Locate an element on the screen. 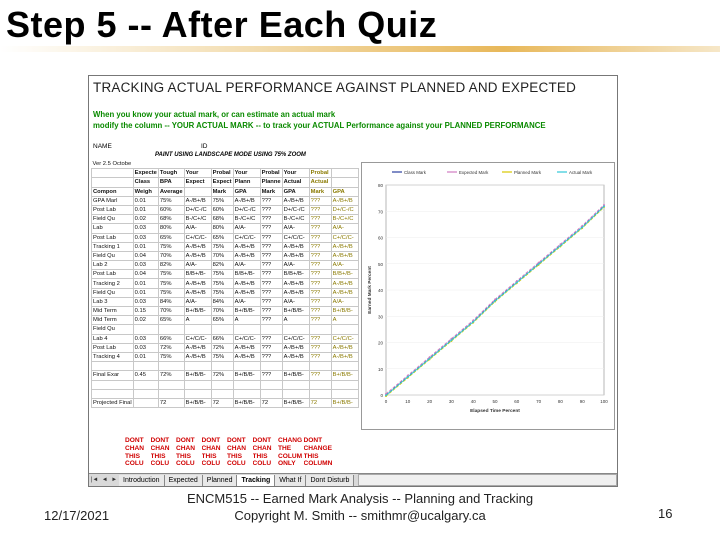  table-cell: Class is located at coordinates (145, 182).